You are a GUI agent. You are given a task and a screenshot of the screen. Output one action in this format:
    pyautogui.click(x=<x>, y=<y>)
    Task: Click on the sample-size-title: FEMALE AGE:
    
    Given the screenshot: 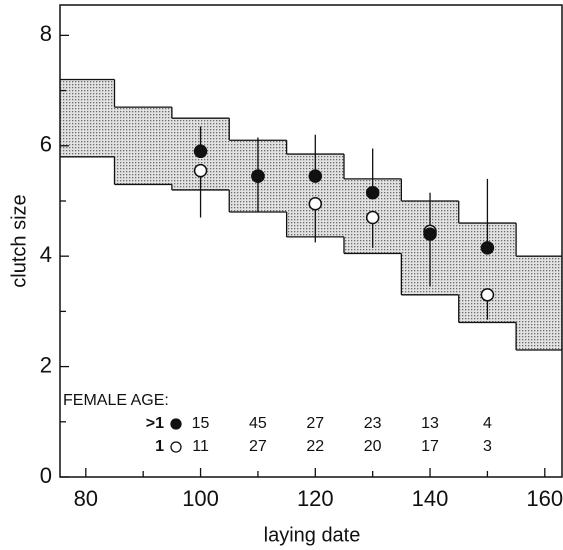 What is the action you would take?
    pyautogui.click(x=116, y=400)
    